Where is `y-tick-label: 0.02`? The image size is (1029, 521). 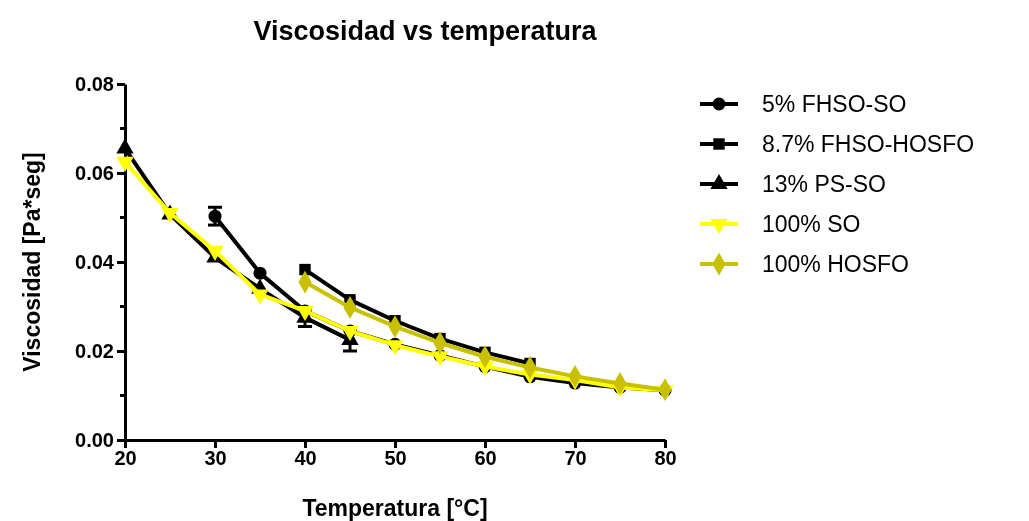
y-tick-label: 0.02 is located at coordinates (94, 350).